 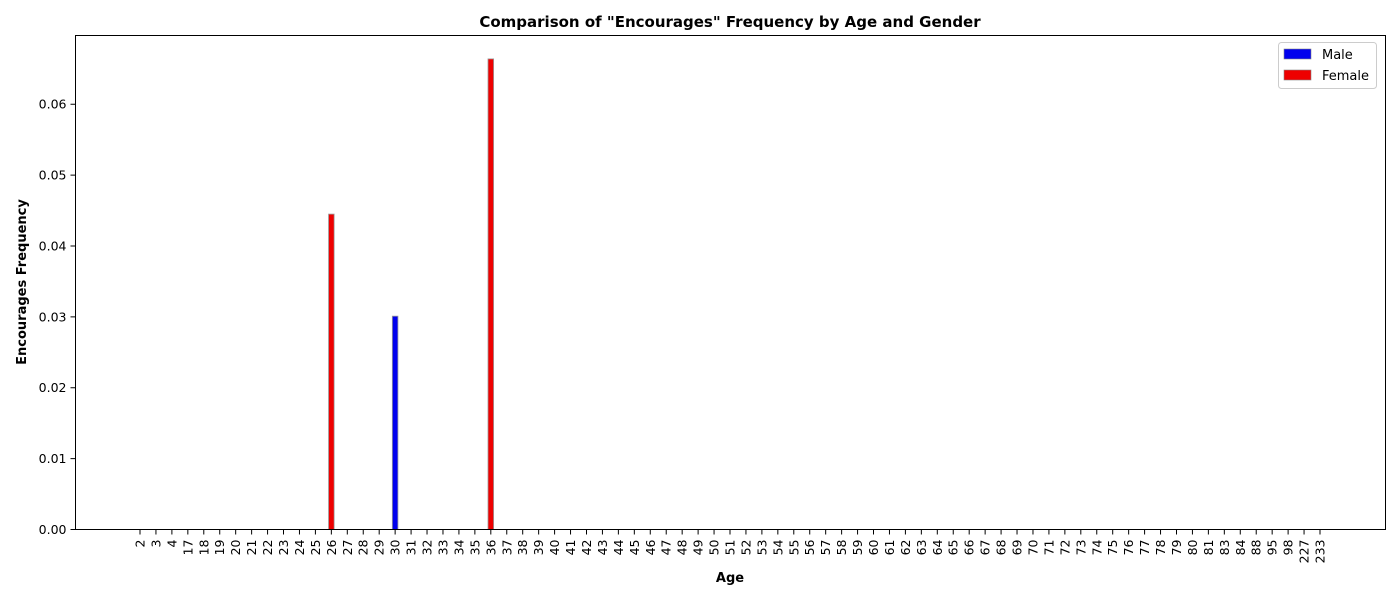 What do you see at coordinates (1096, 547) in the screenshot?
I see `x-tick-label: 74` at bounding box center [1096, 547].